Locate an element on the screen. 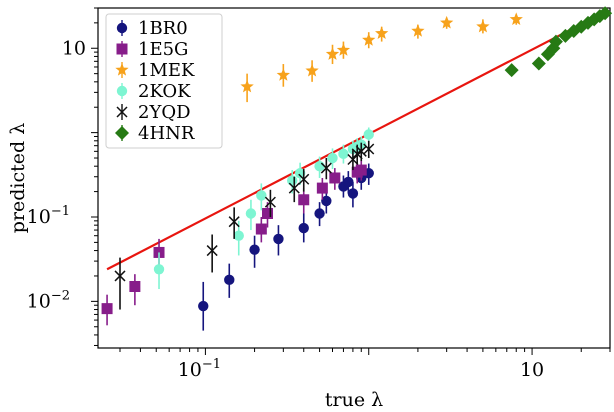  legend-label: 1MEK is located at coordinates (166, 70).